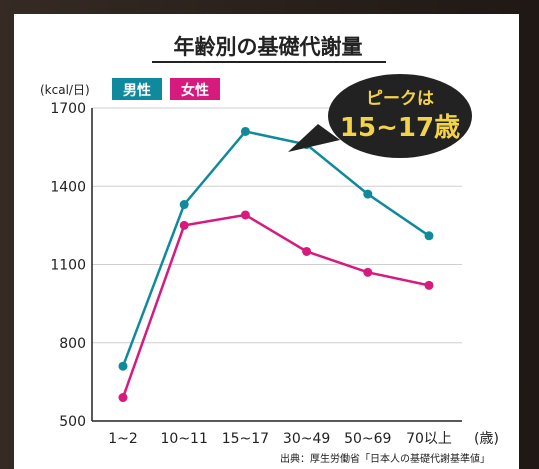 The height and width of the screenshot is (469, 539). Describe the element at coordinates (166, 89) in the screenshot. I see `legend: 男性 女性` at that location.